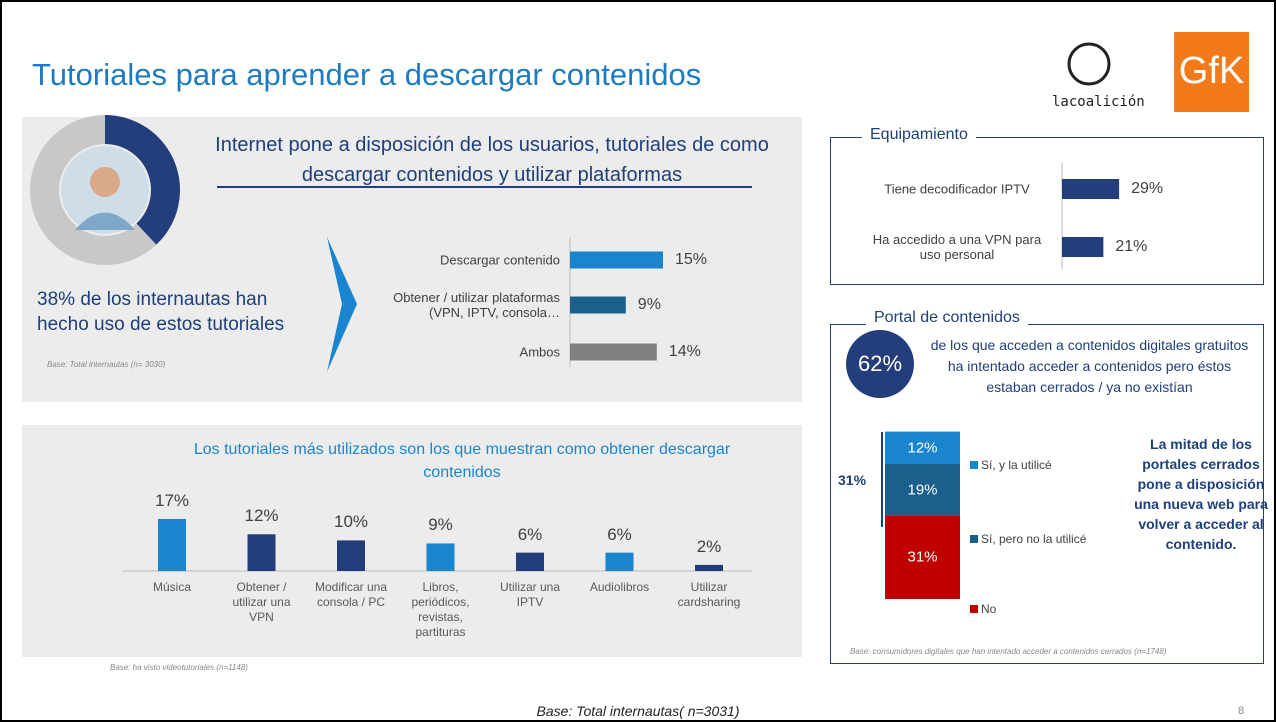  I want to click on value-label: 14%, so click(684, 351).